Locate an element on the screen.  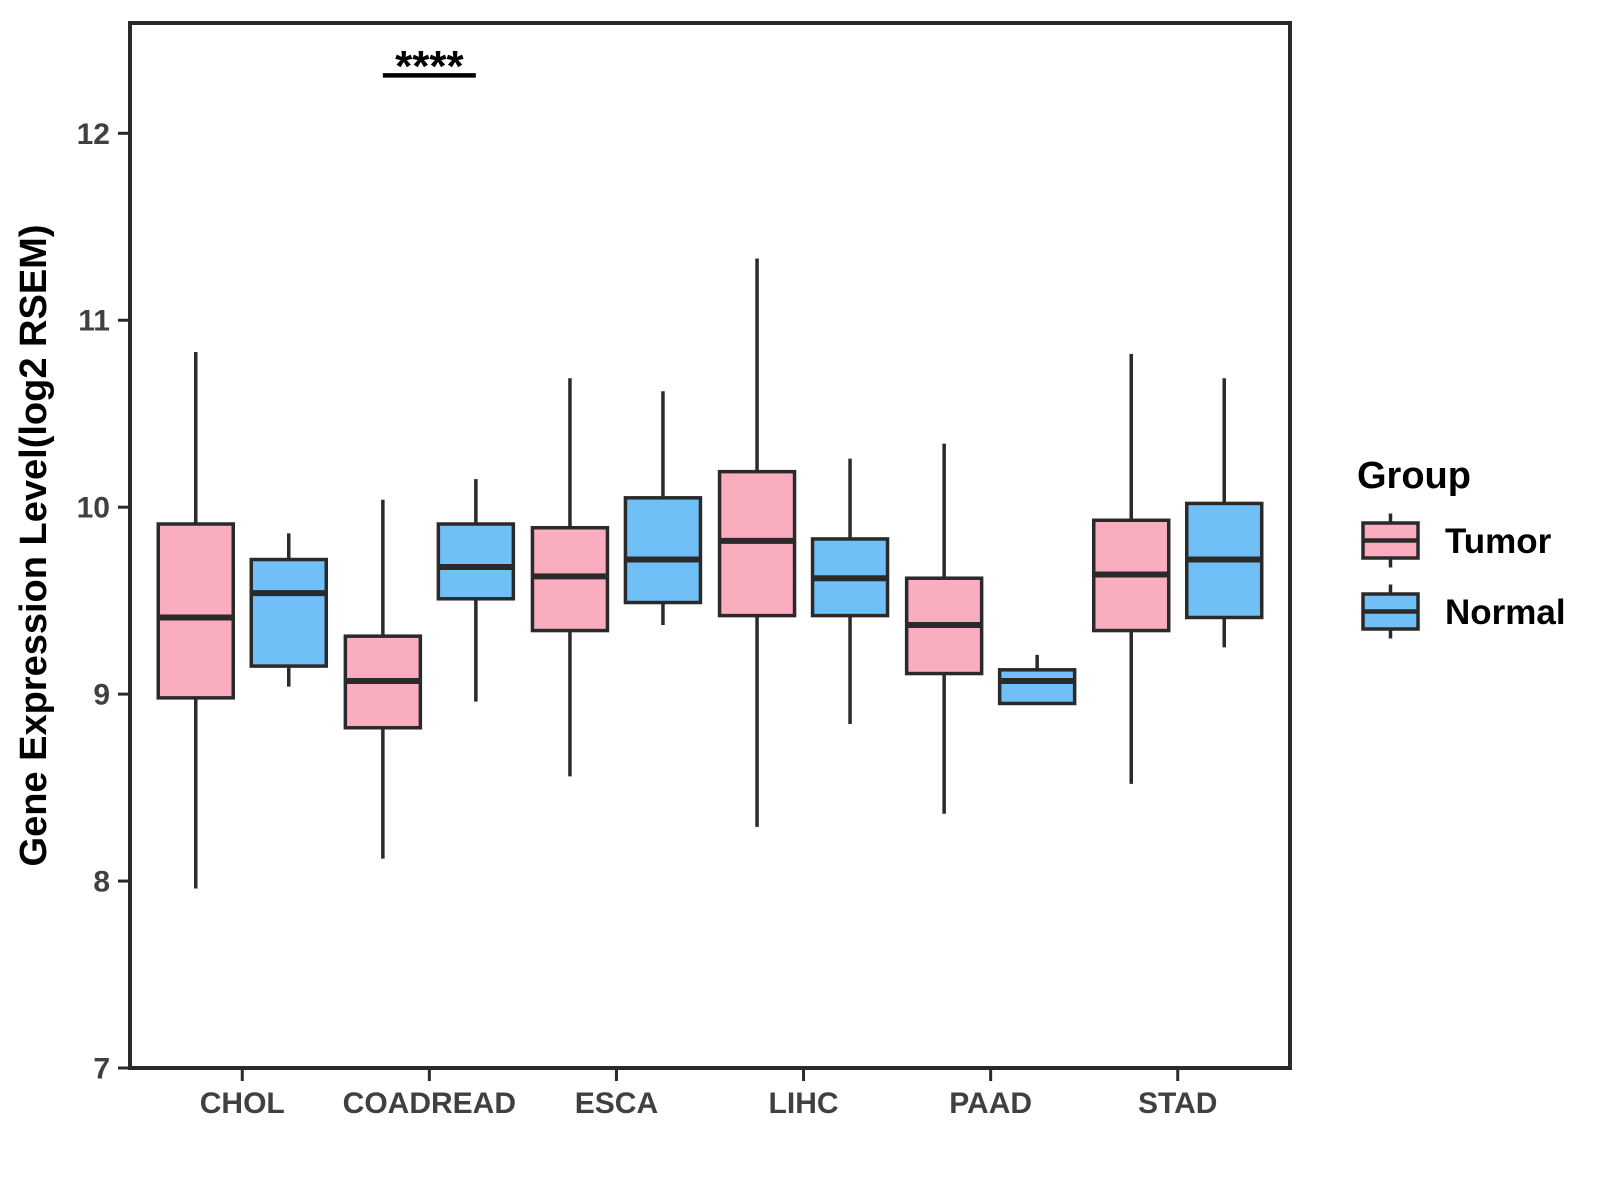
x-tick-label-LIHC: LIHC is located at coordinates (804, 1103).